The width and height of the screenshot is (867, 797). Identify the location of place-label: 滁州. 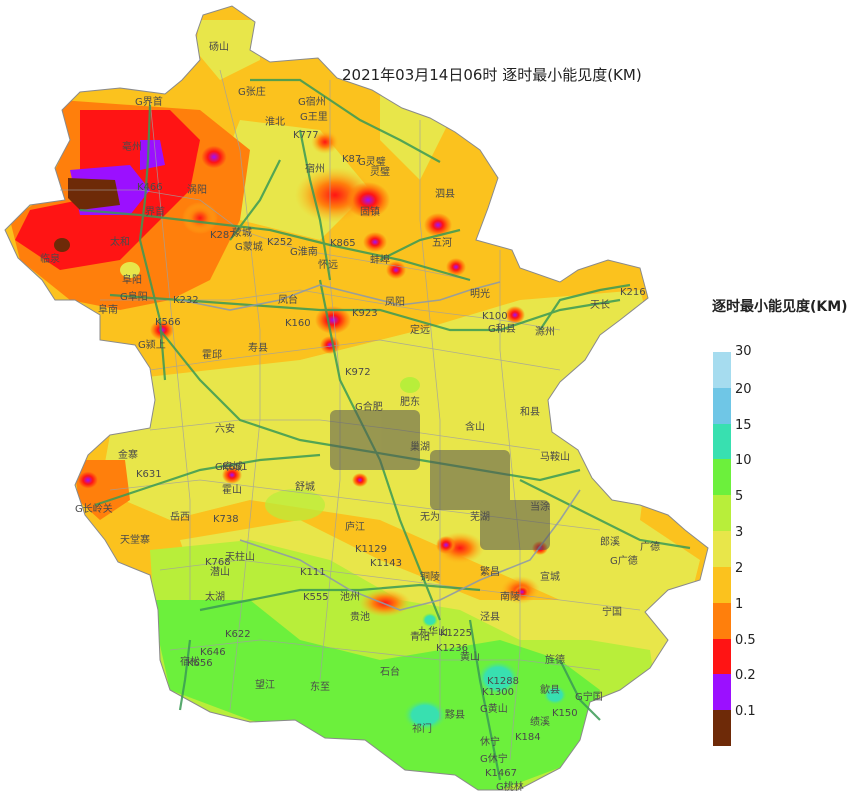
(545, 331).